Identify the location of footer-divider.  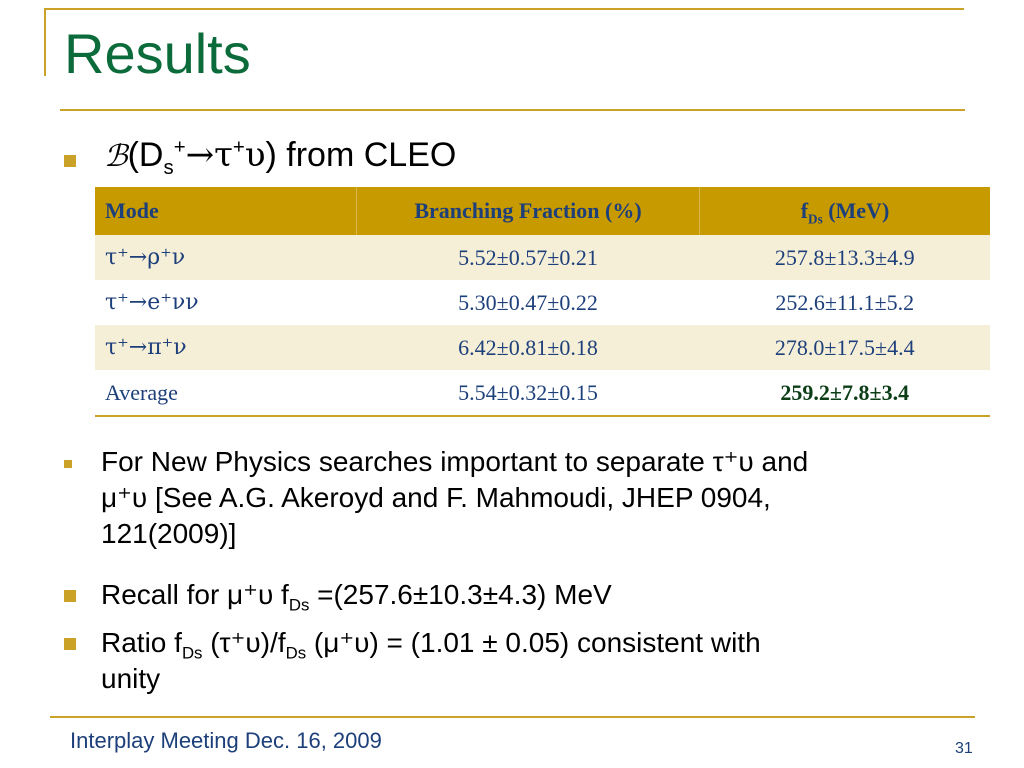
(512, 717).